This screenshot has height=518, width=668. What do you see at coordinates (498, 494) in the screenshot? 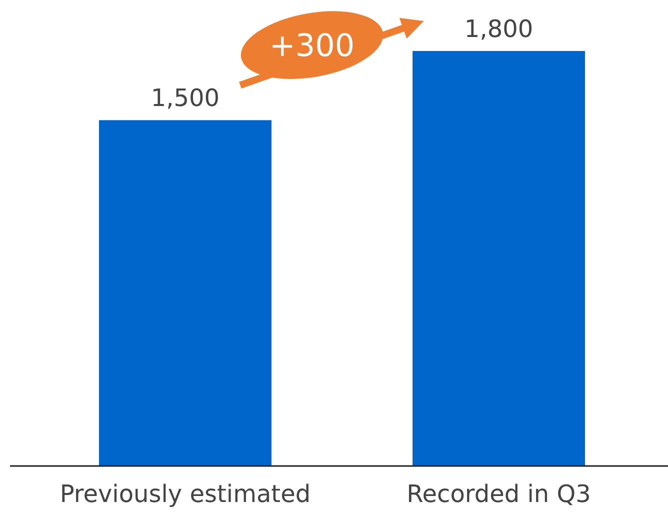
I see `x-tick-label: Recorded in Q3` at bounding box center [498, 494].